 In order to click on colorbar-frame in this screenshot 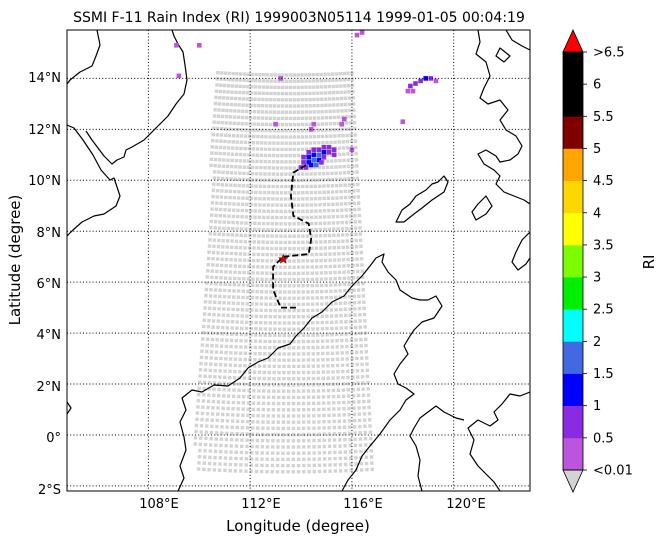, I will do `click(573, 261)`.